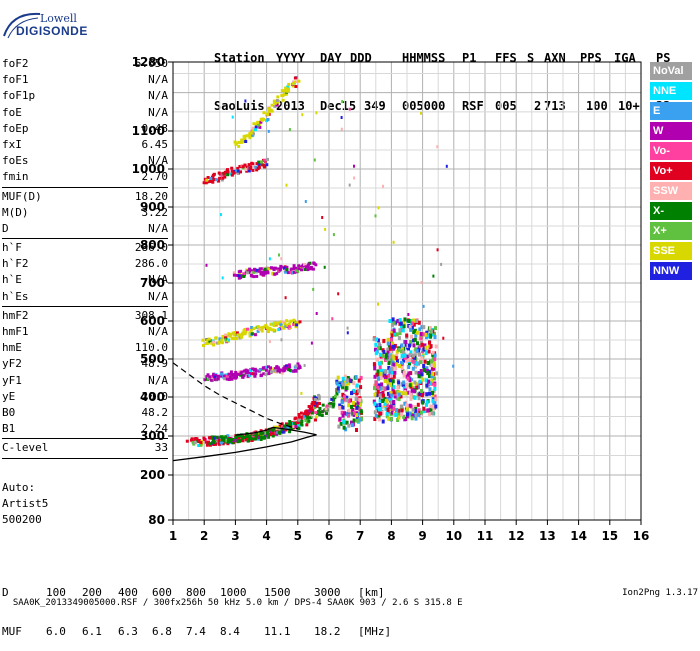  What do you see at coordinates (671, 231) in the screenshot?
I see `legend-item-x: X+` at bounding box center [671, 231].